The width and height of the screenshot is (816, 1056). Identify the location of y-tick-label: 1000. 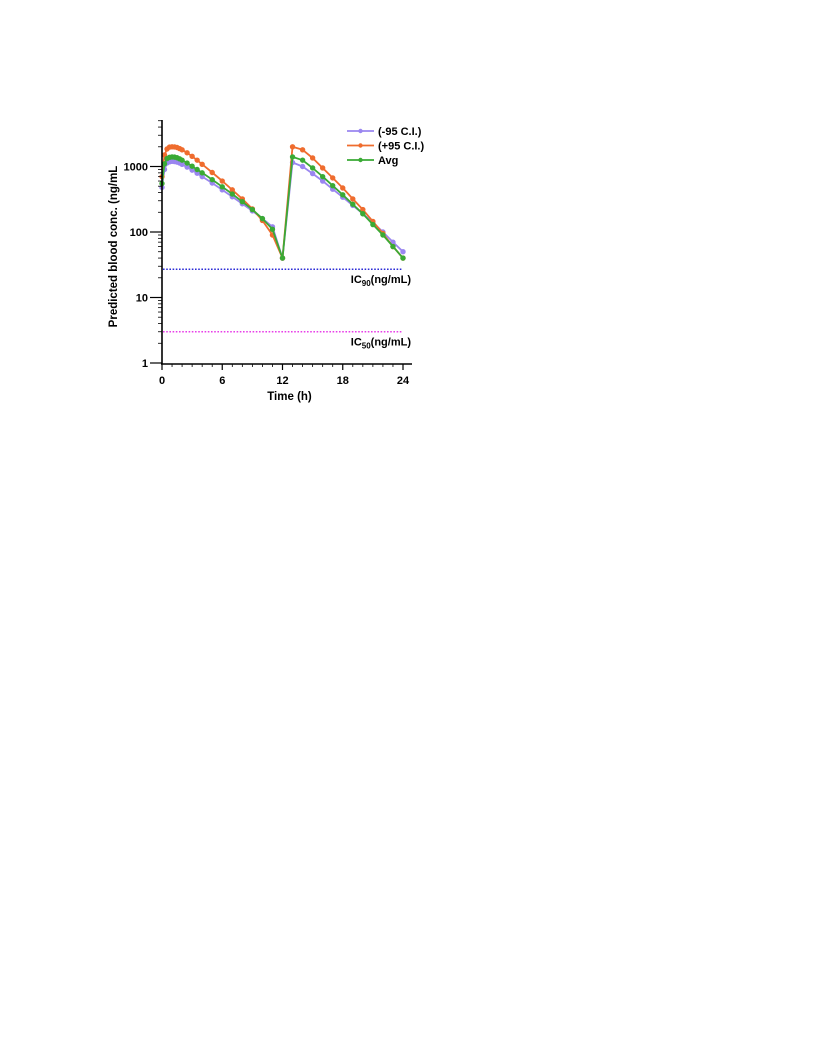
(136, 168).